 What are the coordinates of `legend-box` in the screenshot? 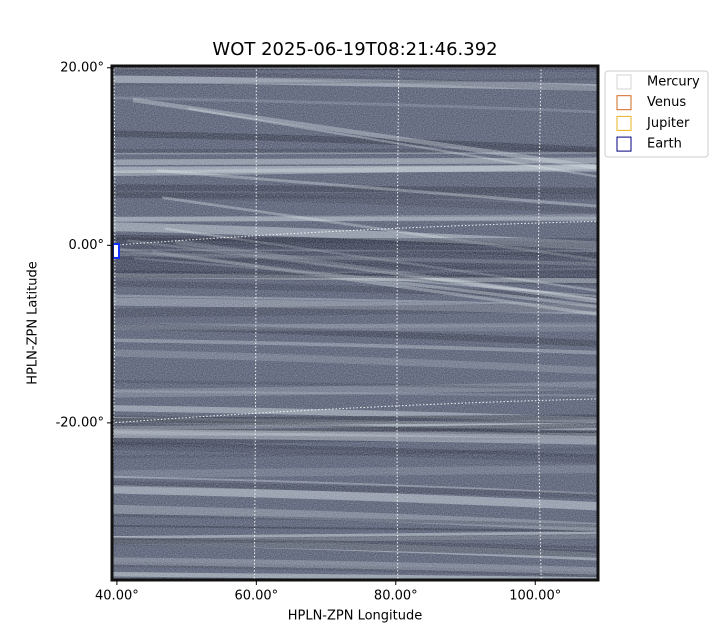 It's located at (656, 114).